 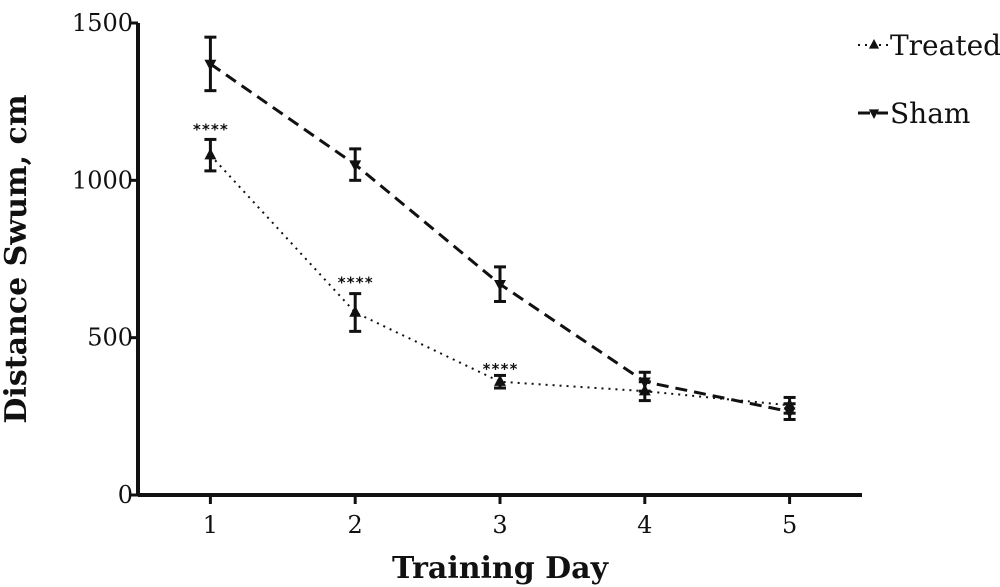 I want to click on x-tick-label: 5, so click(x=789, y=525).